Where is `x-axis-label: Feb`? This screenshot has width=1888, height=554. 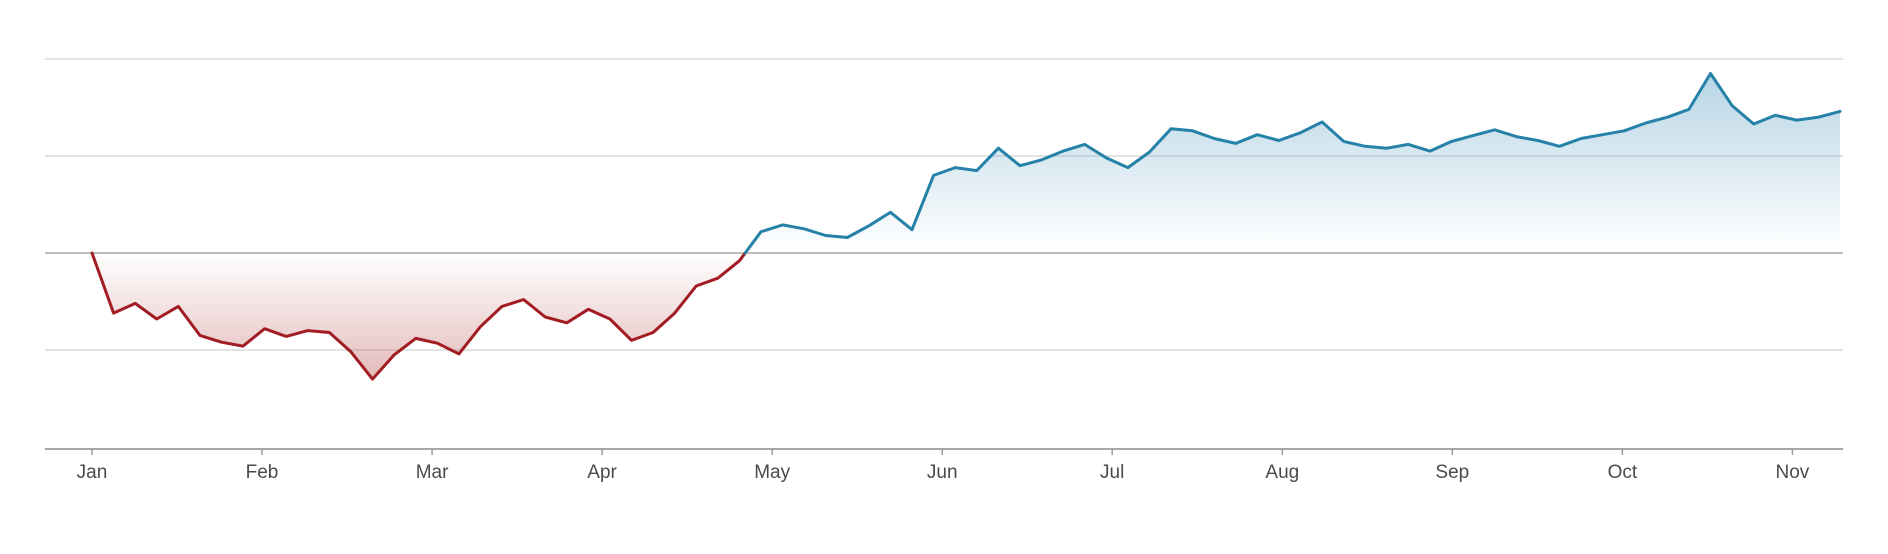
x-axis-label: Feb is located at coordinates (262, 472).